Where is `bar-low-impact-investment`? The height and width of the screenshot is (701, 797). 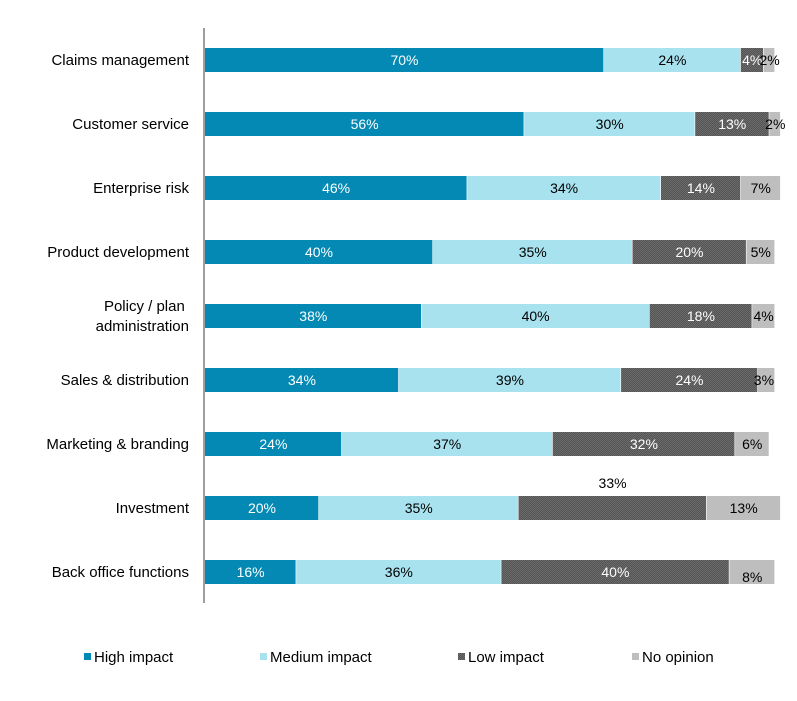 bar-low-impact-investment is located at coordinates (612, 508).